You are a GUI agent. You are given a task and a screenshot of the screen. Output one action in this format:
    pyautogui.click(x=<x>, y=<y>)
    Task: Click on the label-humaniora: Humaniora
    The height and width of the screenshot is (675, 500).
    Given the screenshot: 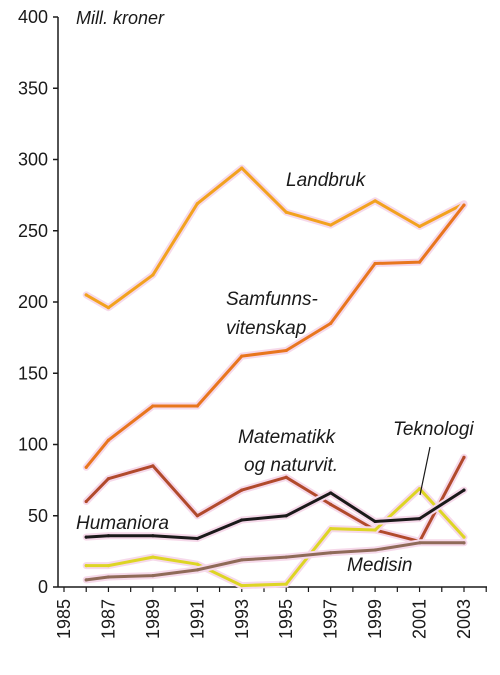 What is the action you would take?
    pyautogui.click(x=122, y=523)
    